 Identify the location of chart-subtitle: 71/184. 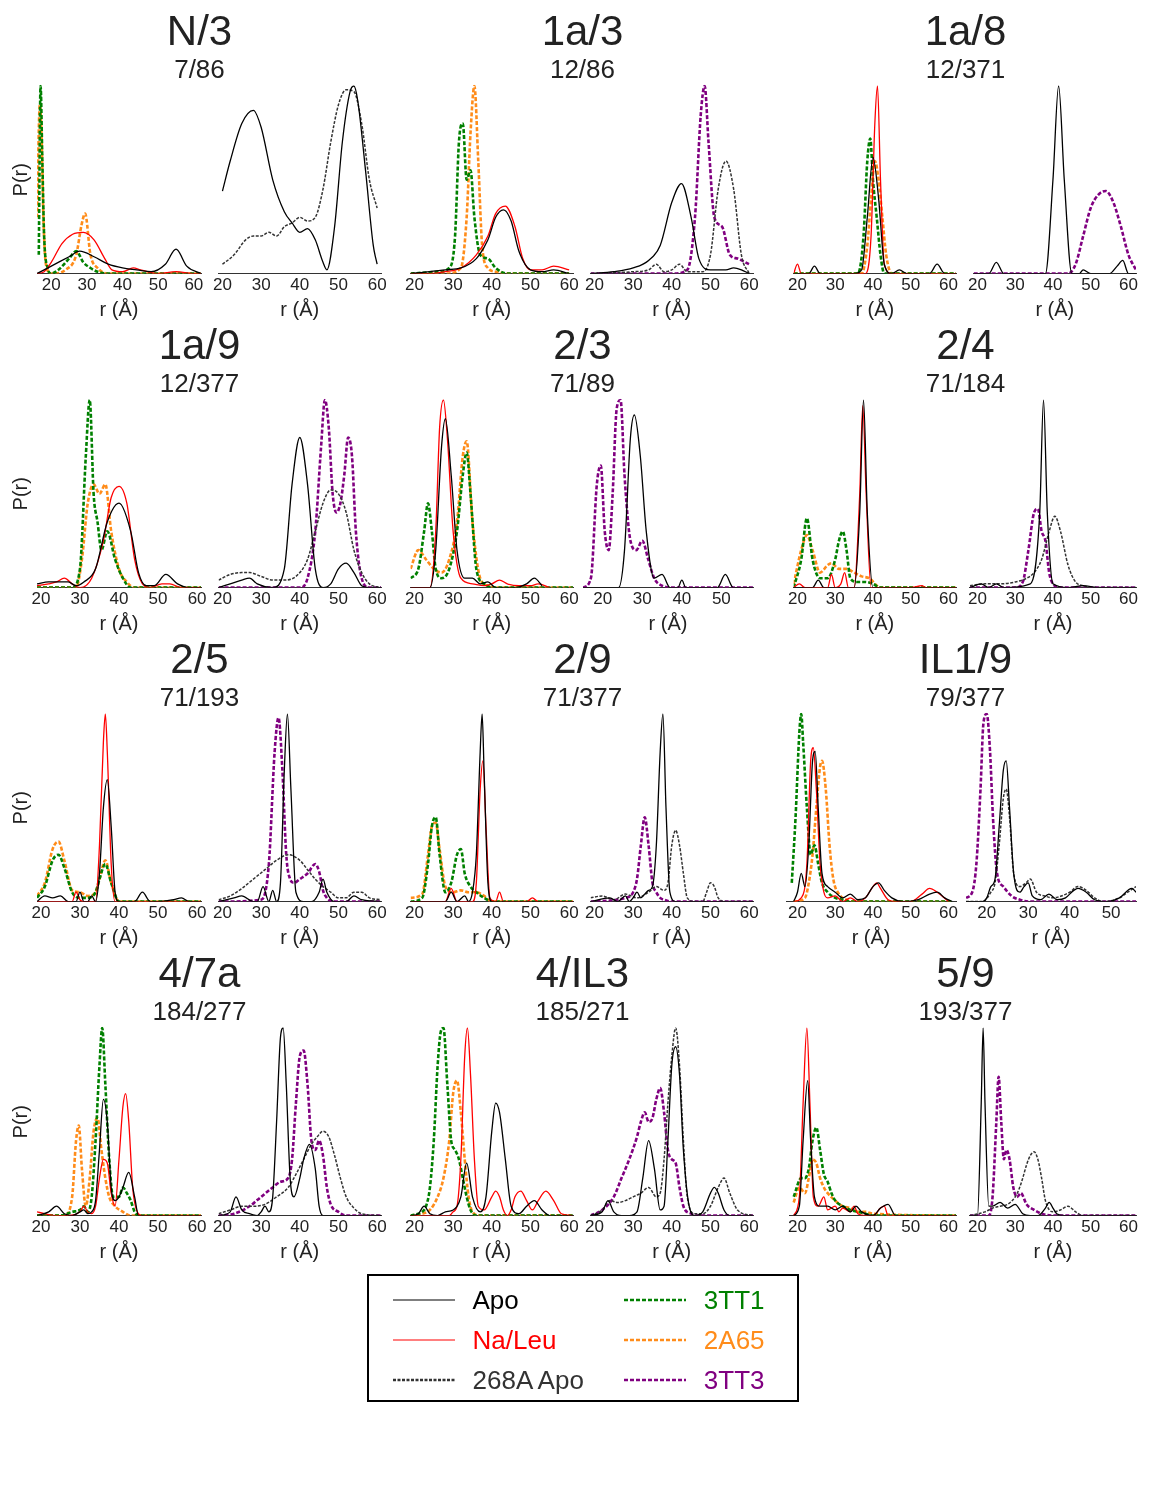
(965, 383).